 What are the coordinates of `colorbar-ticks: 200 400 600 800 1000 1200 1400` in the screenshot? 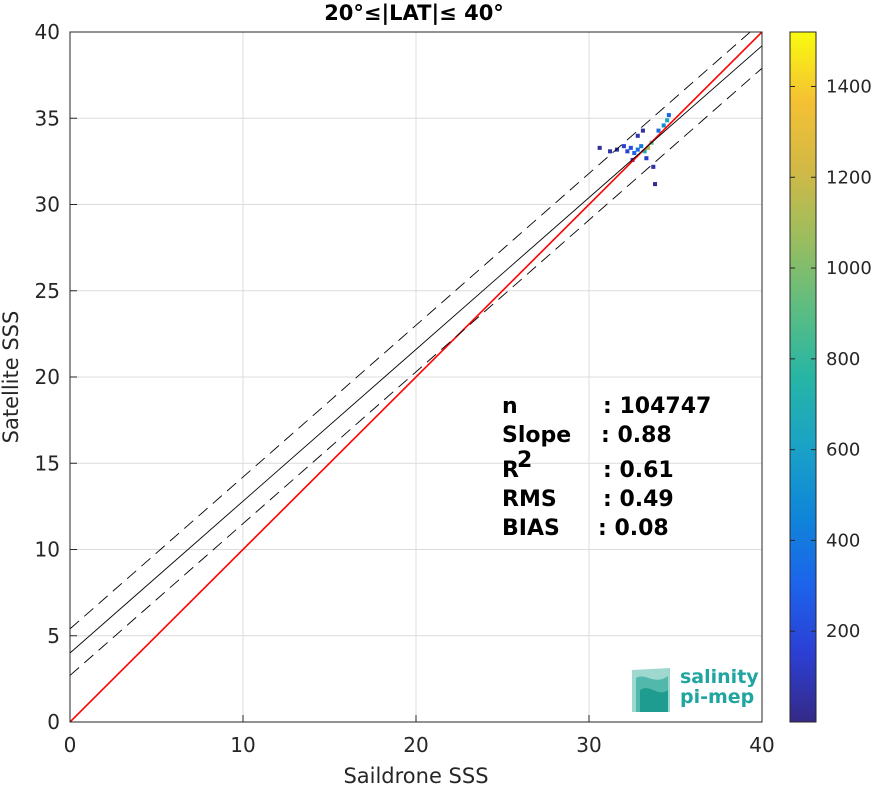 It's located at (831, 359).